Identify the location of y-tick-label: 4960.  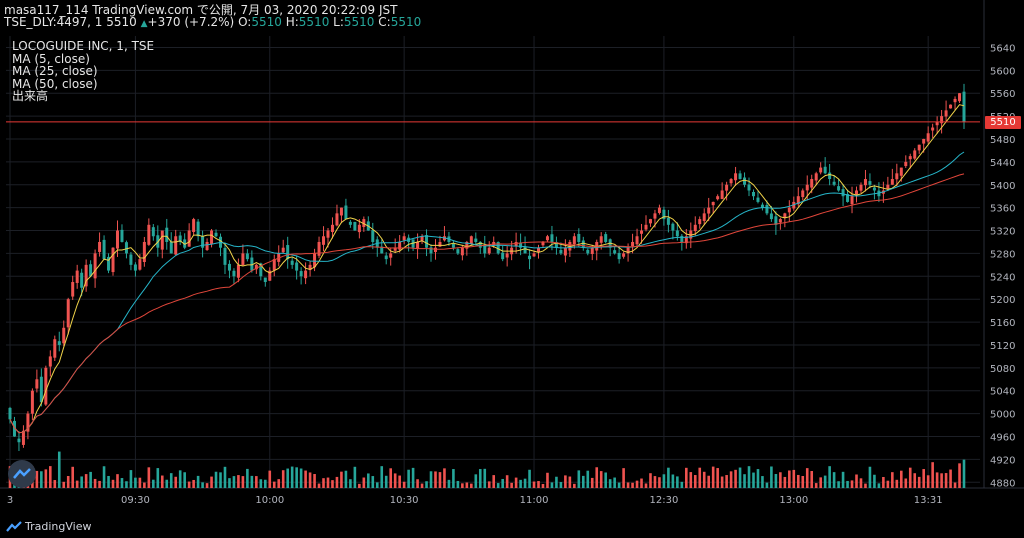
(1002, 438).